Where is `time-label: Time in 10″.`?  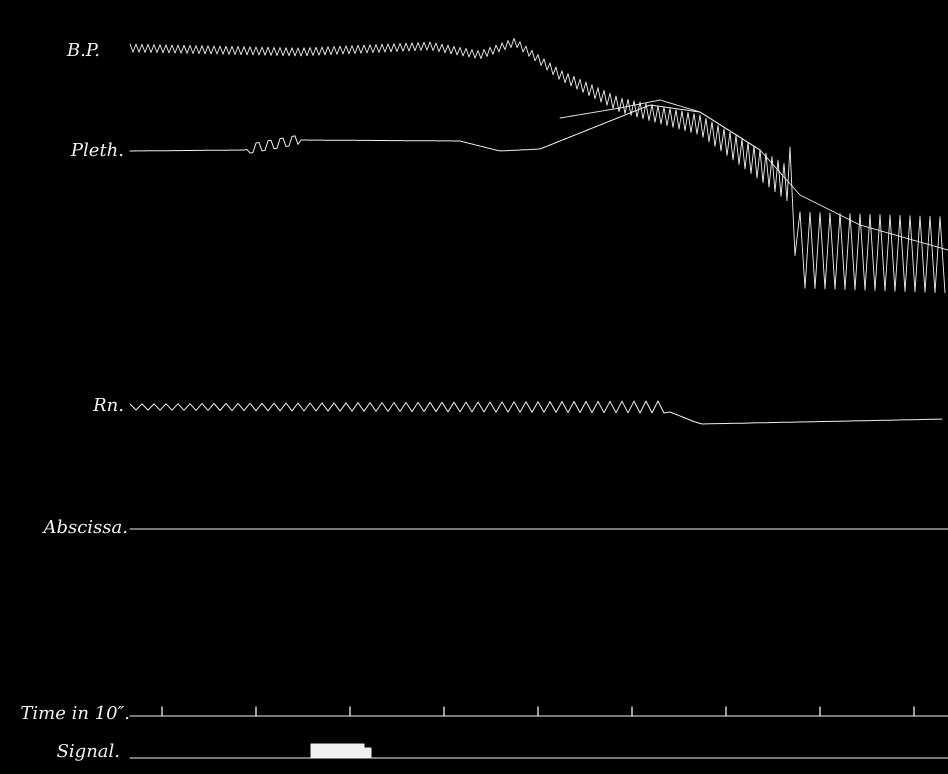 time-label: Time in 10″. is located at coordinates (75, 713).